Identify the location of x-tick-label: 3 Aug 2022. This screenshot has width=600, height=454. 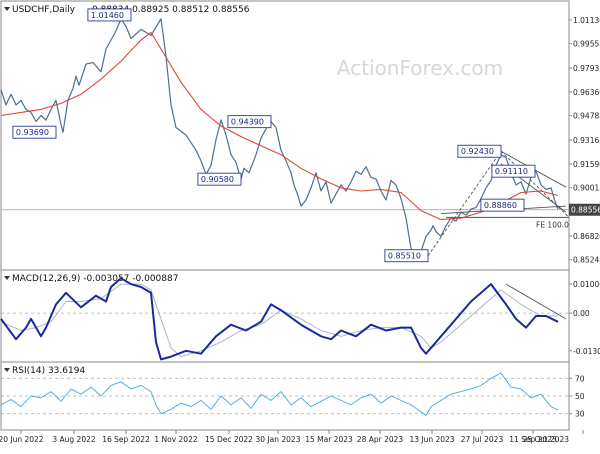
(73, 439).